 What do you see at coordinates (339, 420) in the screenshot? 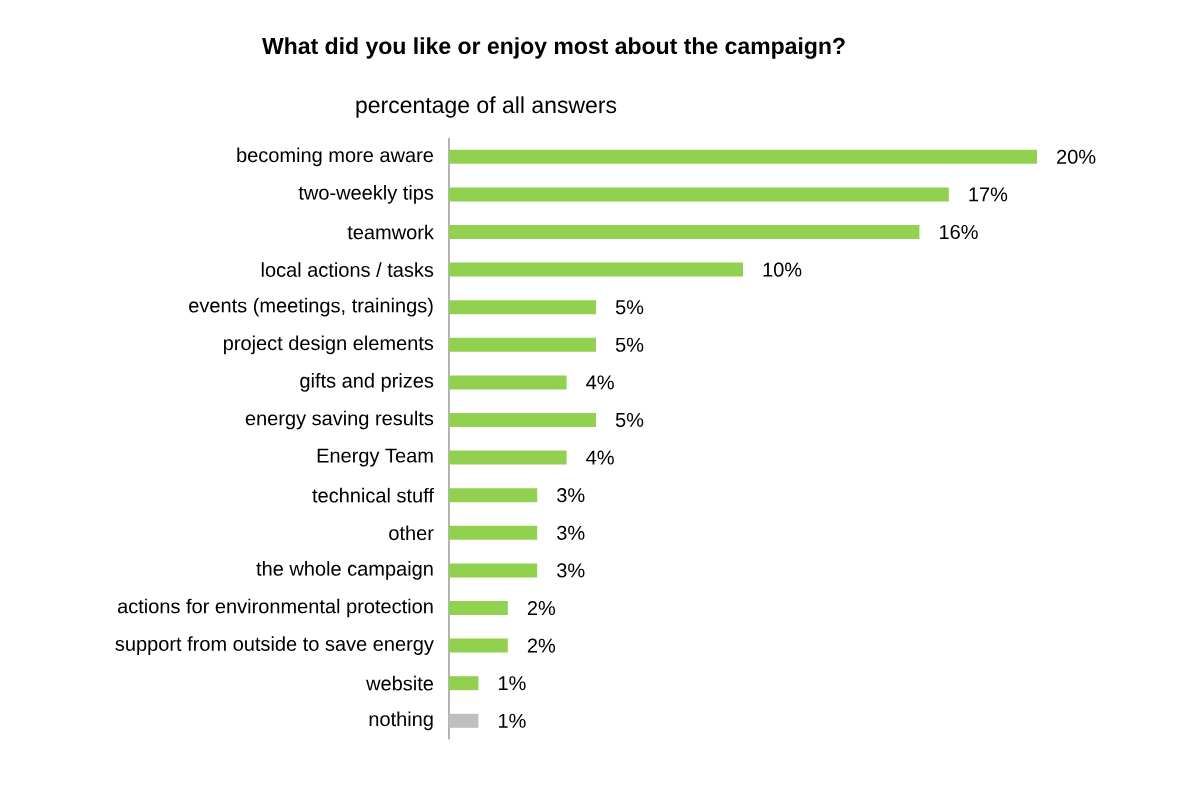
I see `y-tick-label: energy saving results` at bounding box center [339, 420].